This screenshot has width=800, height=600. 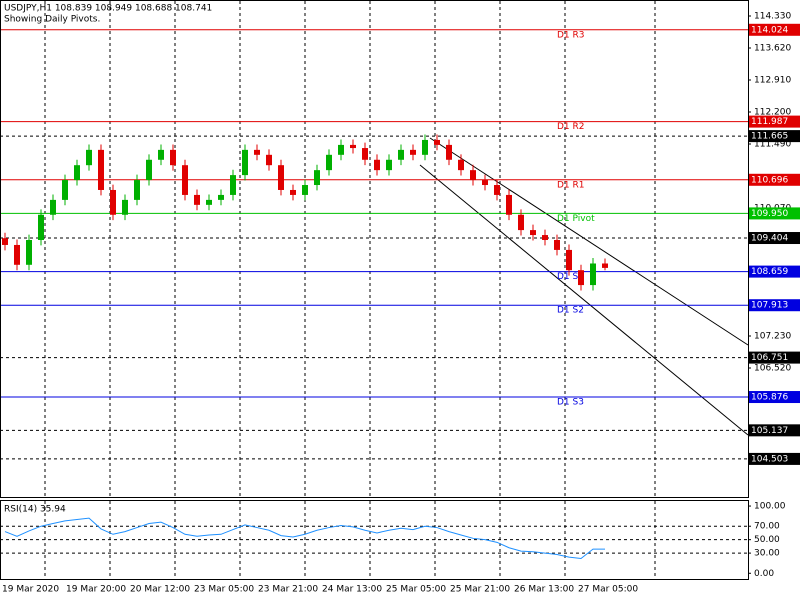 What do you see at coordinates (769, 431) in the screenshot?
I see `price-box-label: 105.137` at bounding box center [769, 431].